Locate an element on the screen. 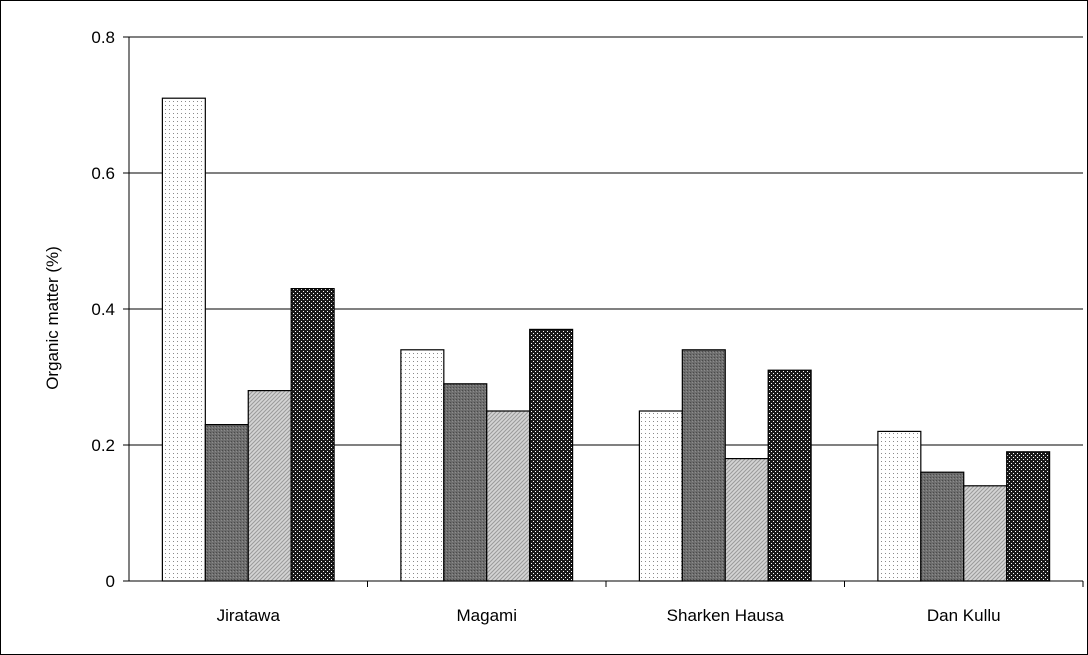  x-category-label: Sharken Hausa is located at coordinates (726, 615).